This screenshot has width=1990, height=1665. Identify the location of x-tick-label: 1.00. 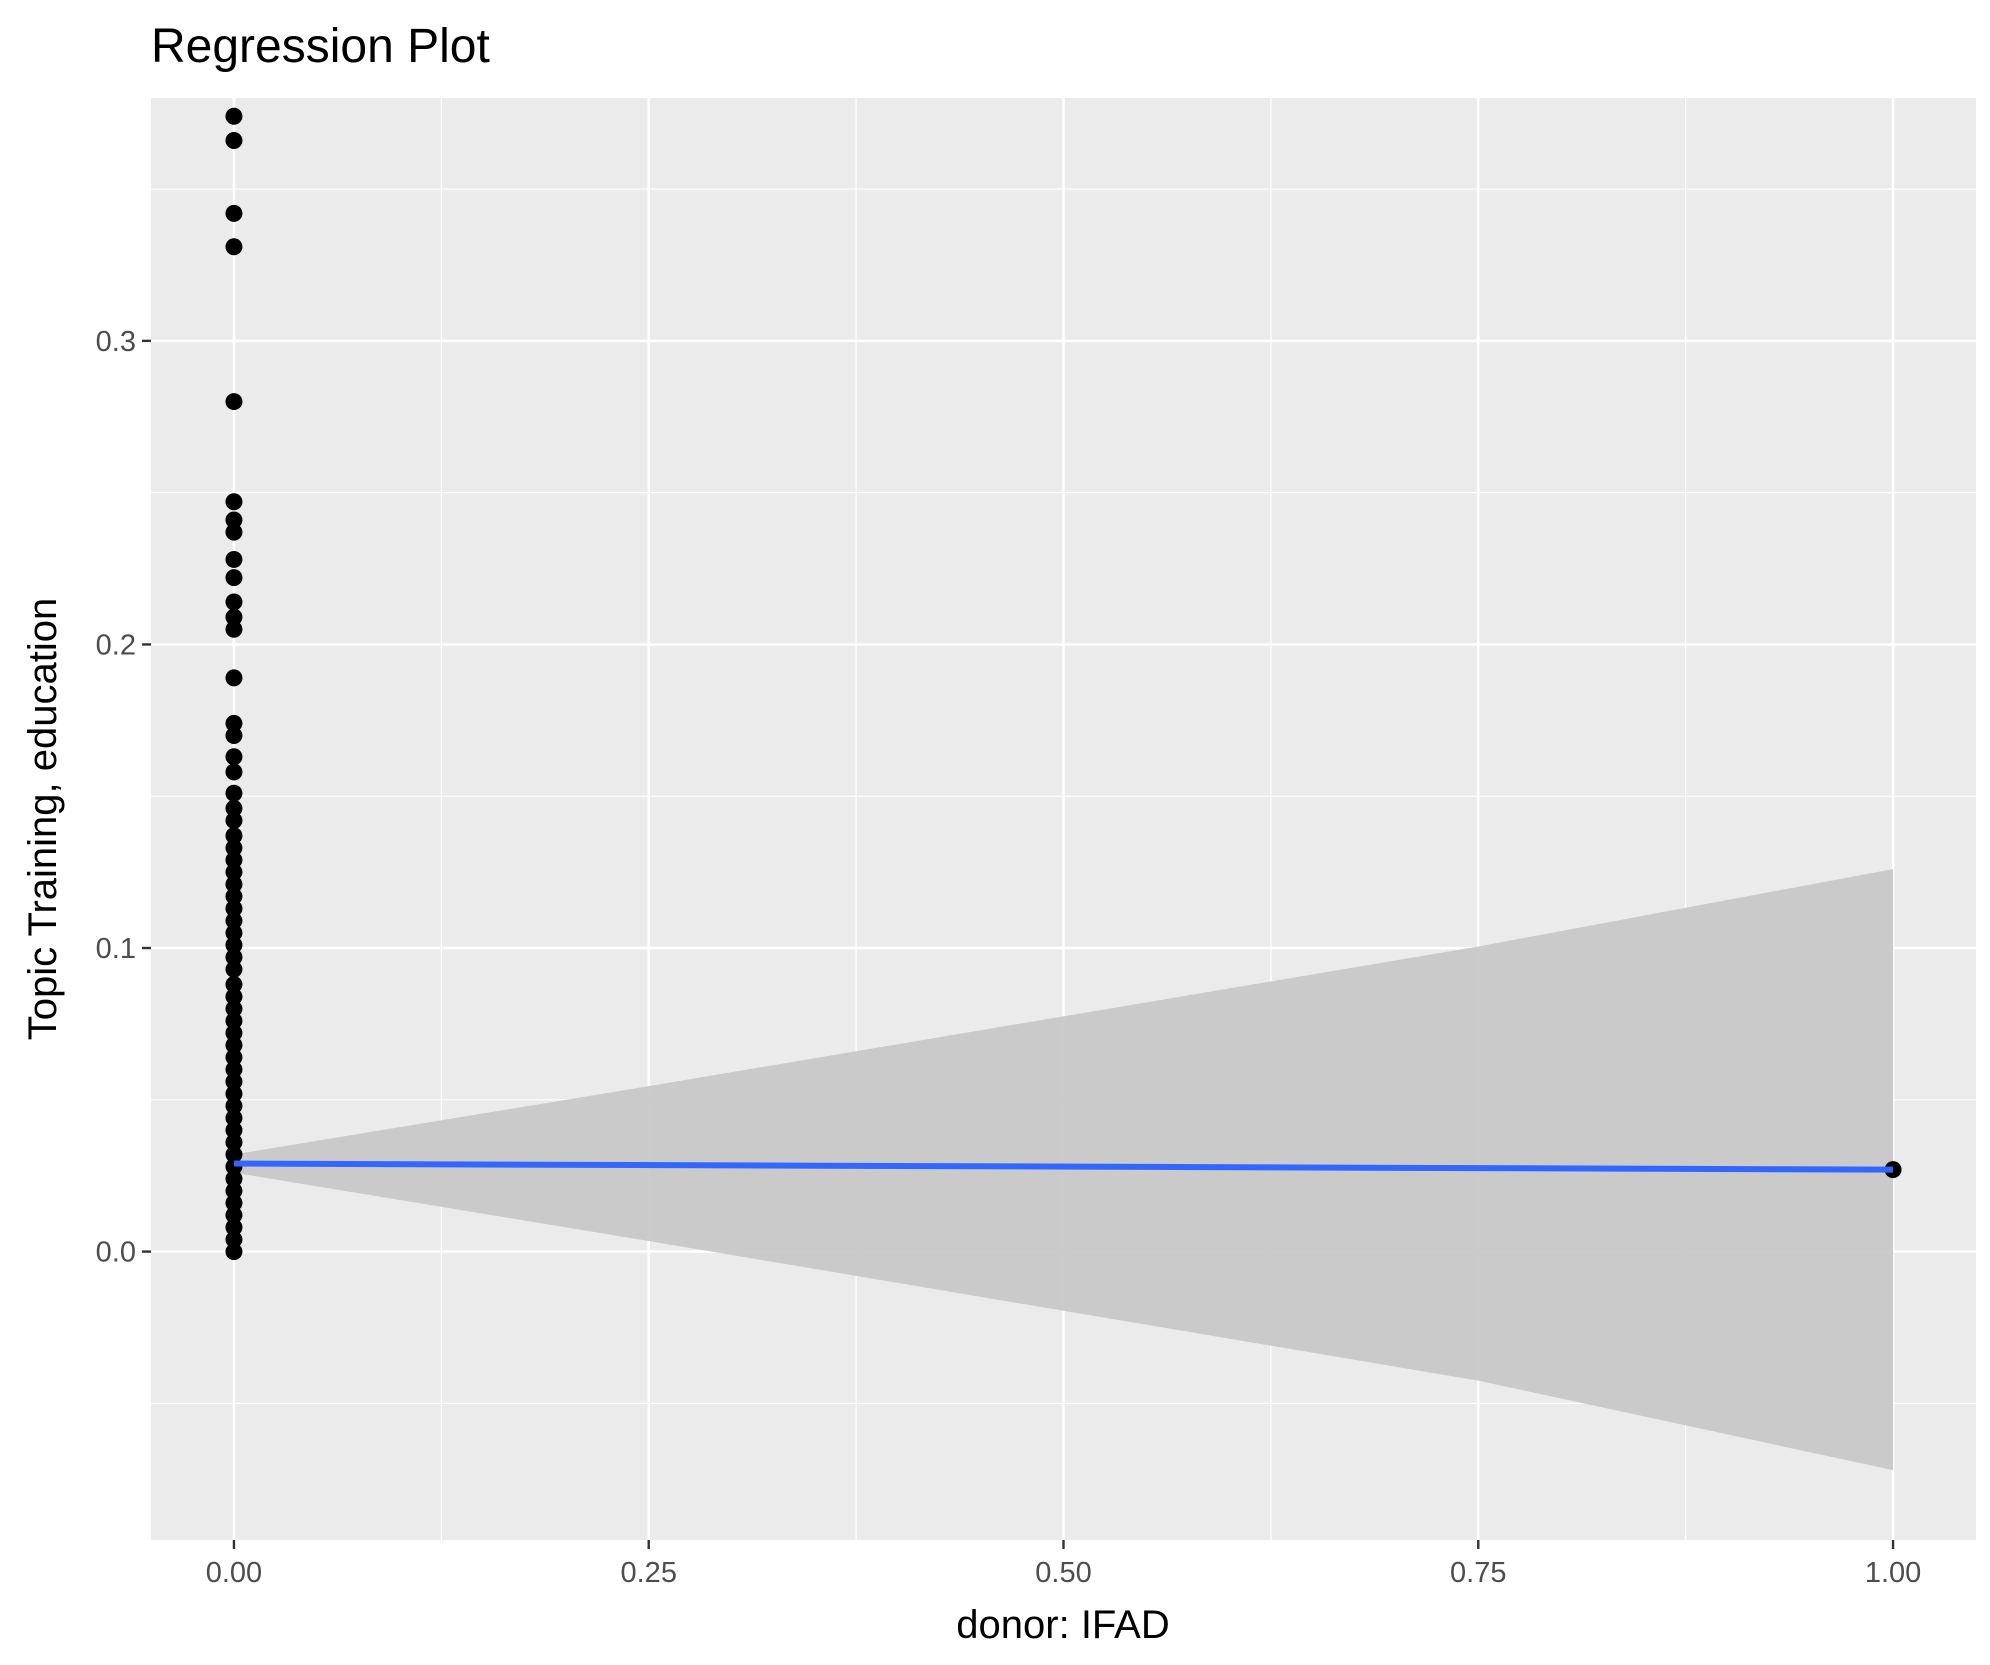
(1893, 1573).